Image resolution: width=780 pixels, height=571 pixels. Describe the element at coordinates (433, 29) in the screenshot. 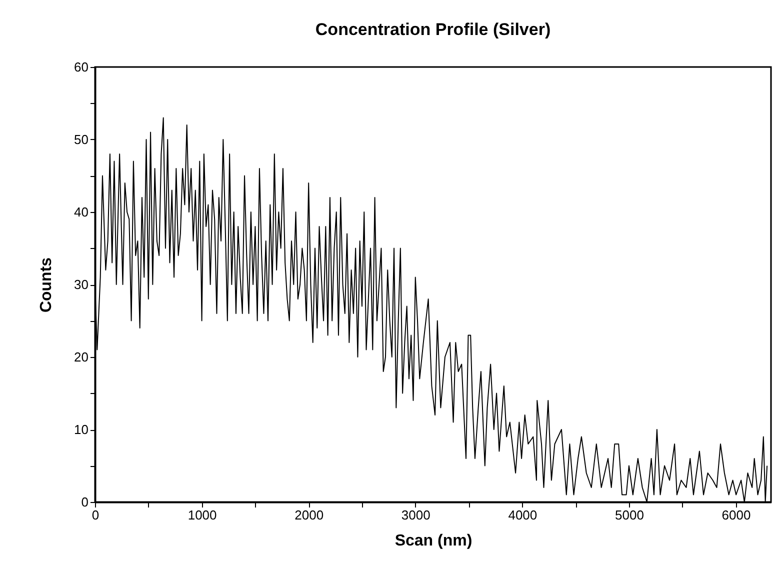

I see `chart-title: Concentration Profile (Silver)` at that location.